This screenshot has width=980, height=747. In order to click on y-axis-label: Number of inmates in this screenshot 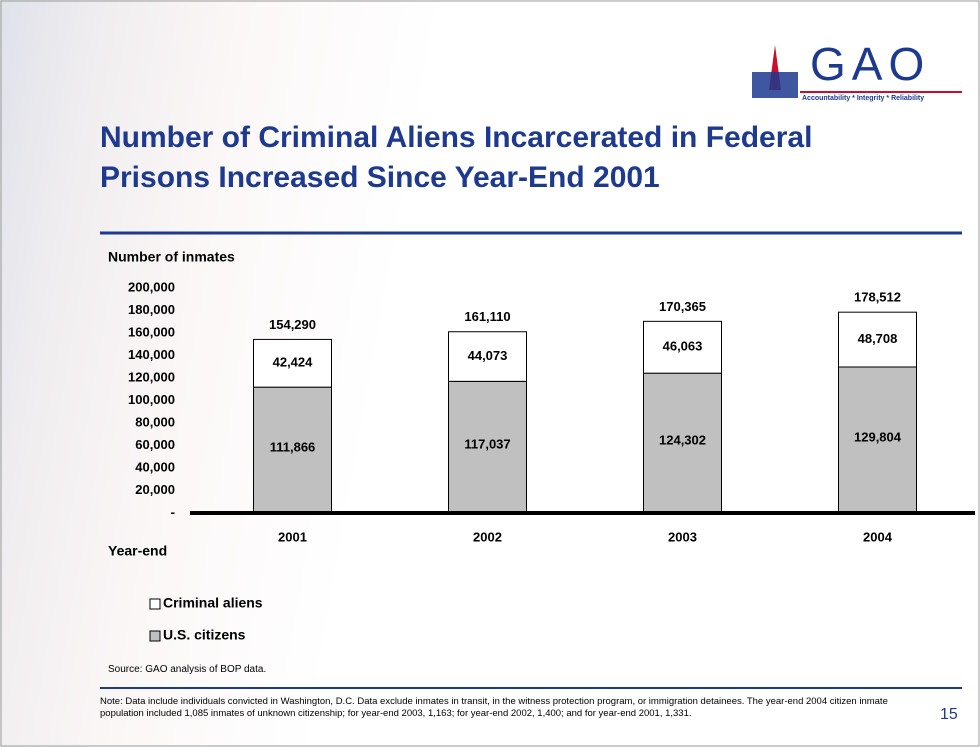, I will do `click(171, 257)`.